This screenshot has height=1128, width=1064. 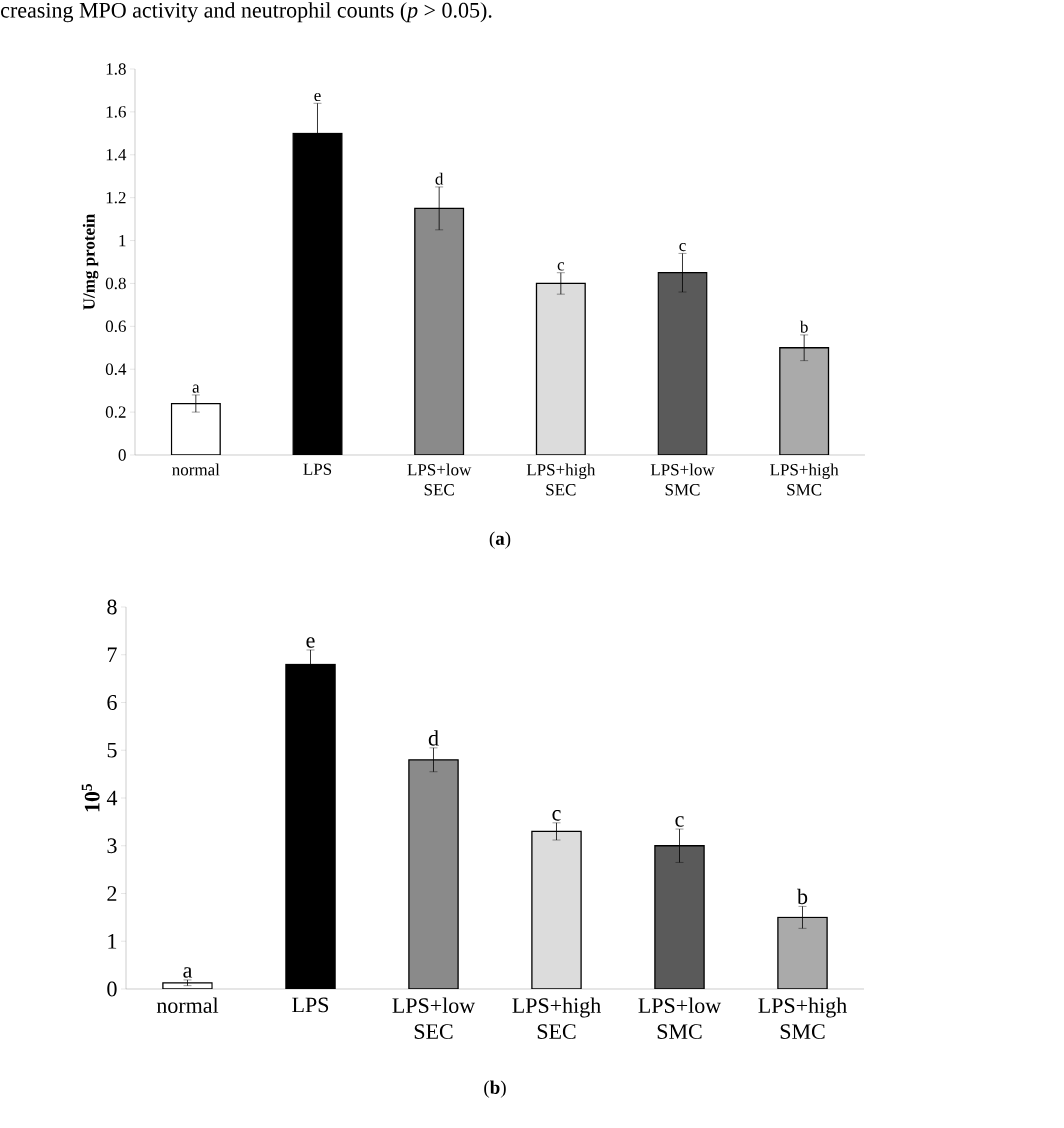 What do you see at coordinates (112, 607) in the screenshot?
I see `y-tick-label: 8` at bounding box center [112, 607].